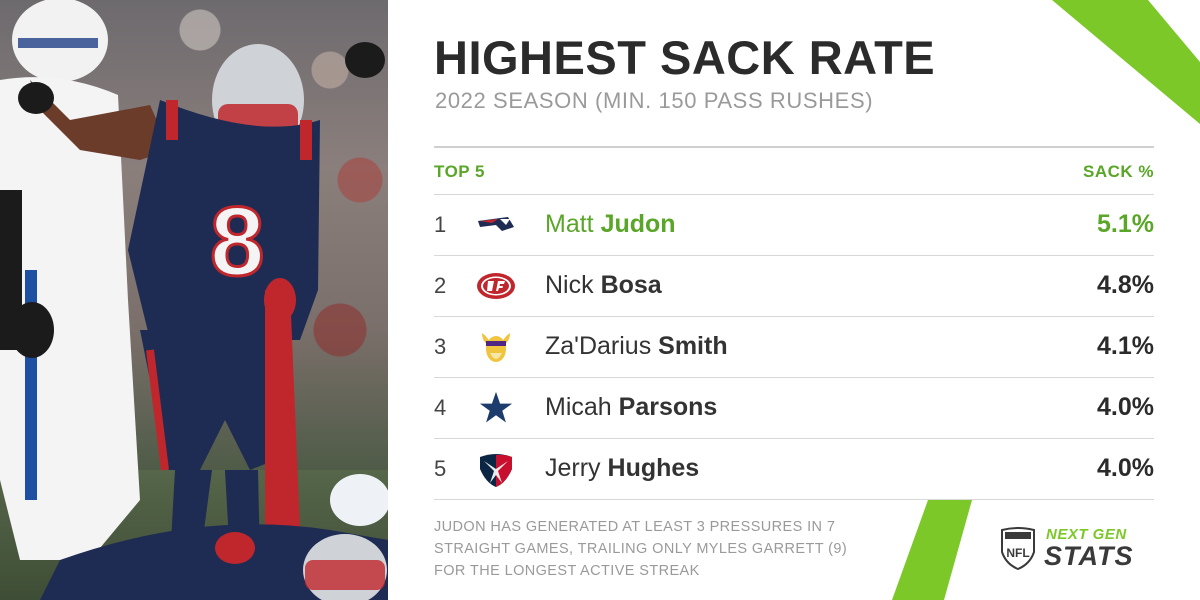 This screenshot has height=600, width=1200. Describe the element at coordinates (496, 224) in the screenshot. I see `patriots-logo-icon` at that location.